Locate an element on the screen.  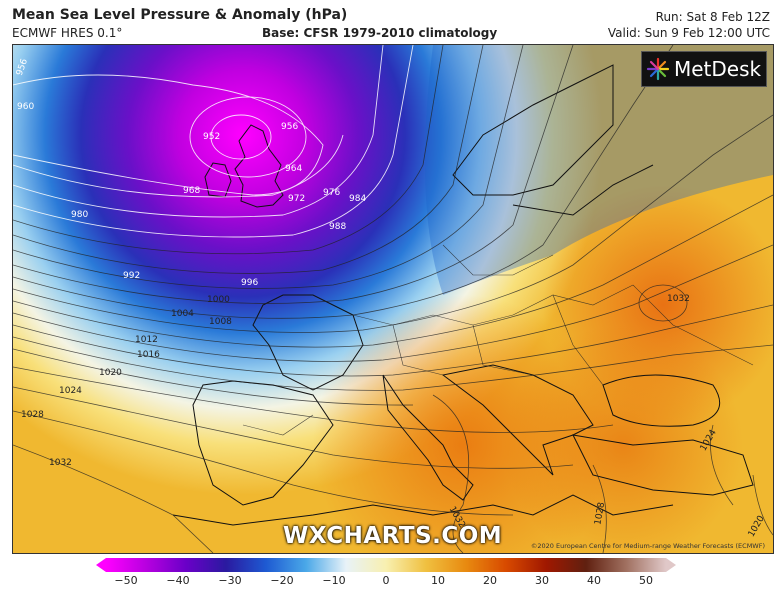
isobar-label: 964 is located at coordinates (293, 169).